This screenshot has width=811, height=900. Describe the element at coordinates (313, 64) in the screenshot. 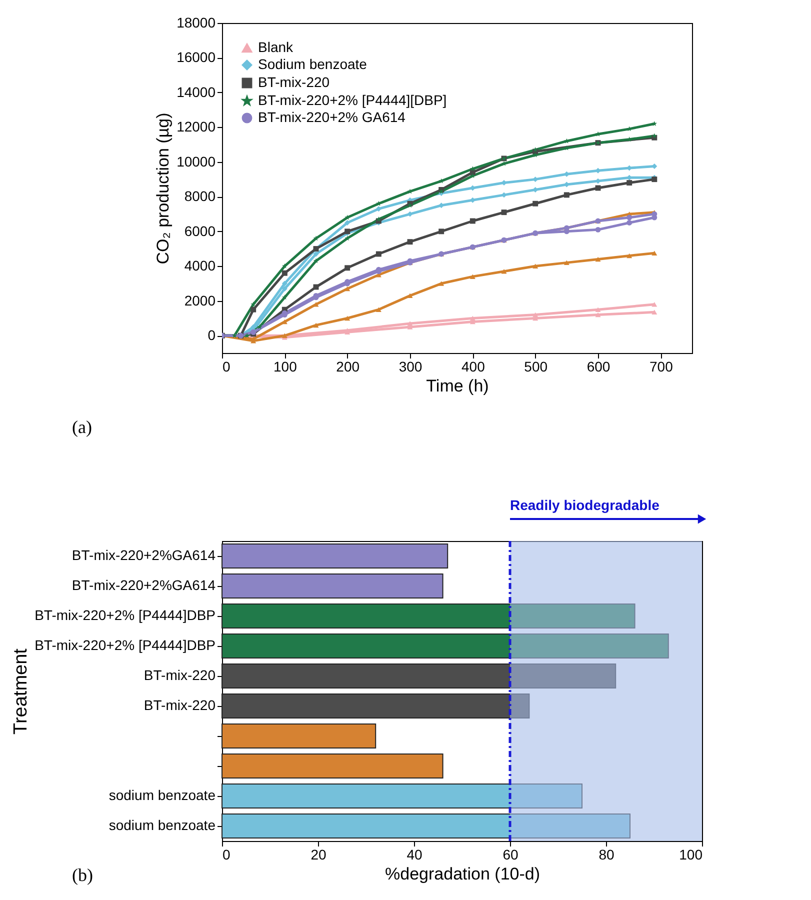

I see `legend-label: Sodium benzoate` at that location.